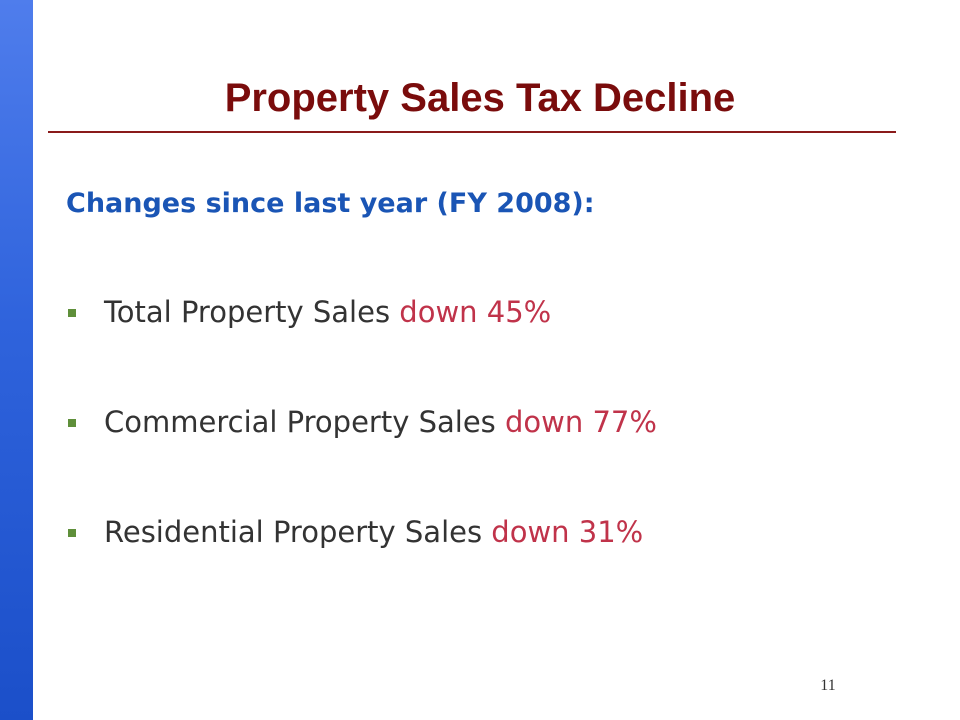  I want to click on page-number: 11, so click(828, 685).